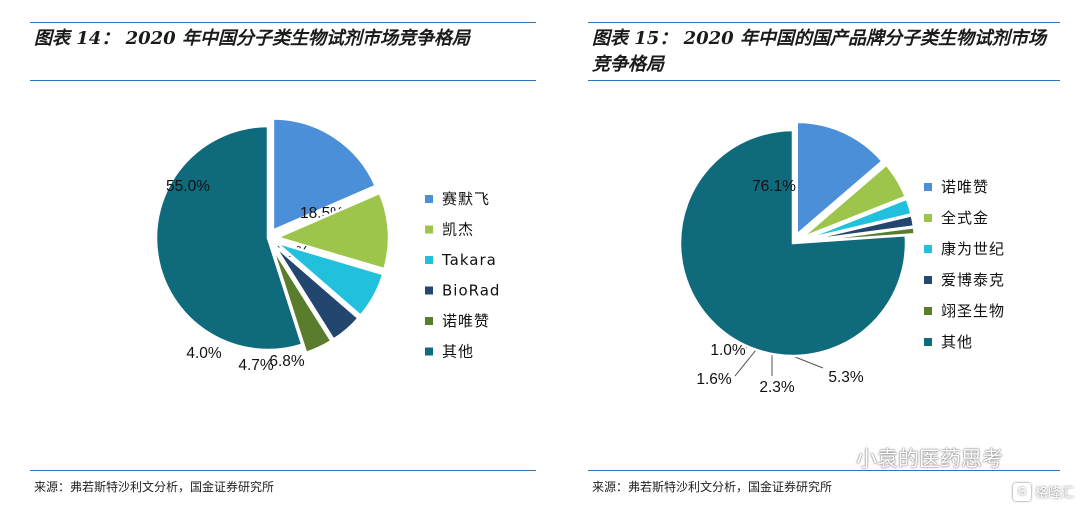 The image size is (1080, 505). What do you see at coordinates (252, 38) in the screenshot?
I see `chart-title: 图表 14： 2020 年中国分子类生物试剂市场竞争格局` at bounding box center [252, 38].